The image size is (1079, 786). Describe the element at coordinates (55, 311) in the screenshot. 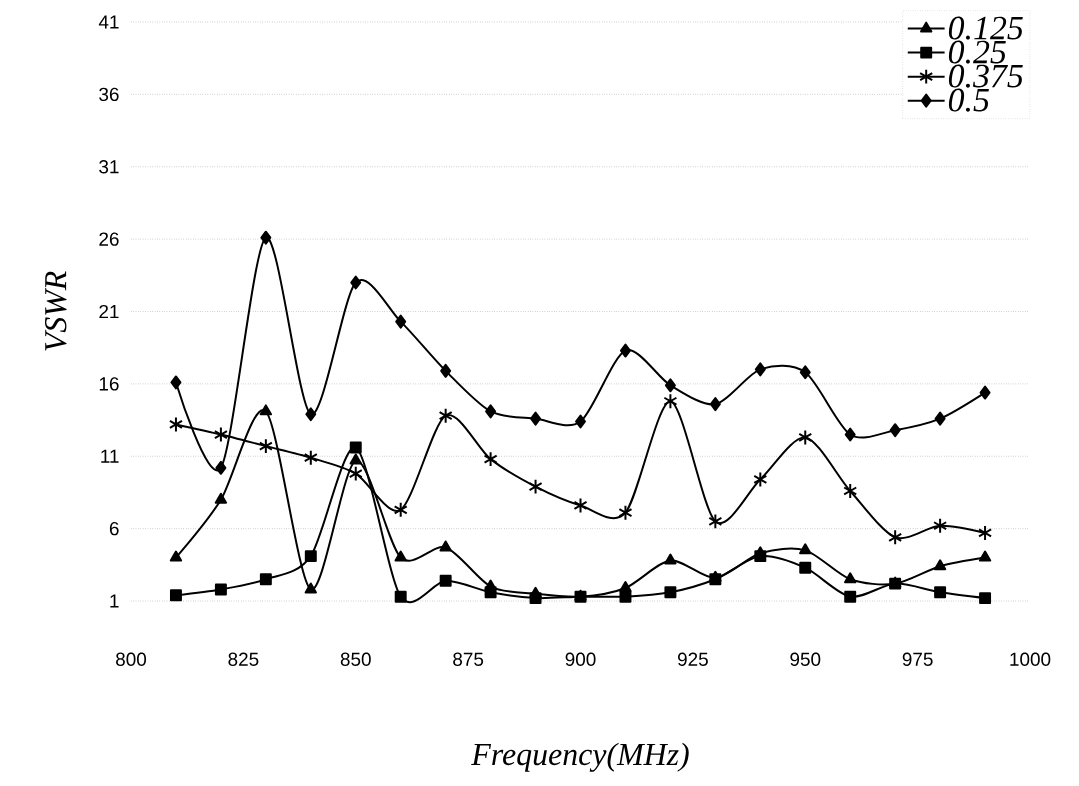

I see `y-axis-title: VSWR` at that location.